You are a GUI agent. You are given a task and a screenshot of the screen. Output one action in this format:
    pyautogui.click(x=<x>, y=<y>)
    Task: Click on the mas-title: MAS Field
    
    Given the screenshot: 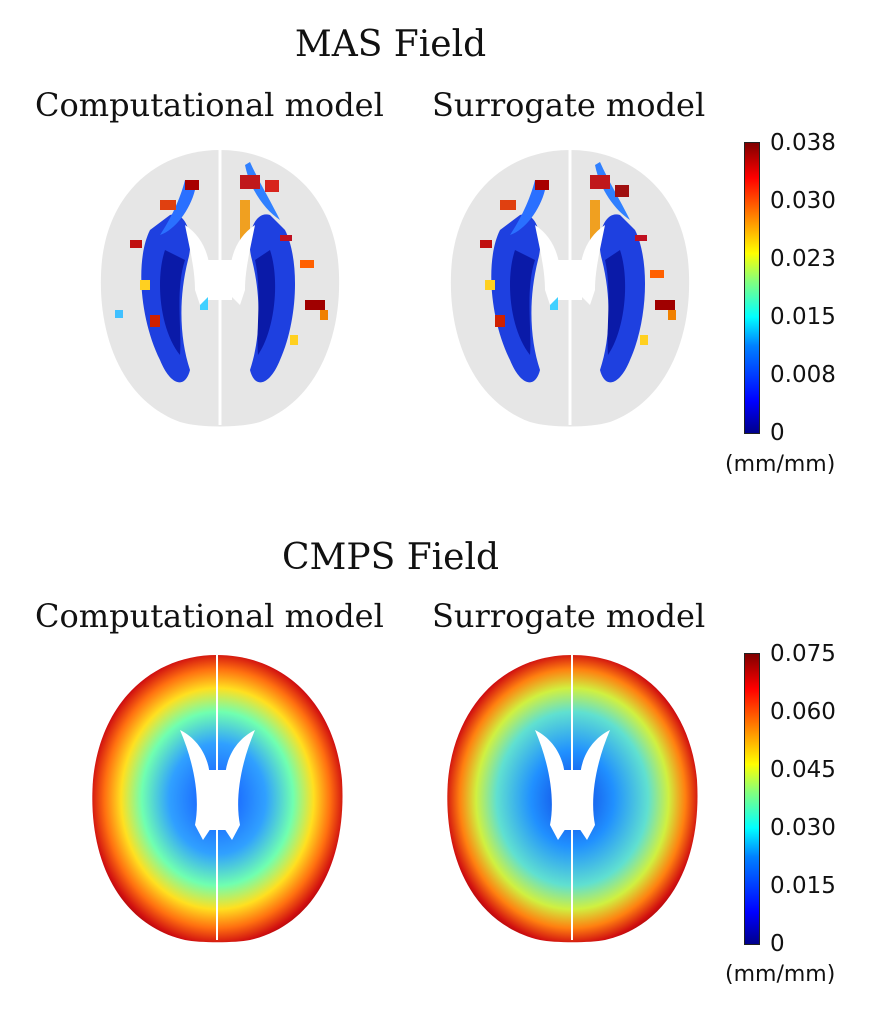 What is the action you would take?
    pyautogui.click(x=390, y=44)
    